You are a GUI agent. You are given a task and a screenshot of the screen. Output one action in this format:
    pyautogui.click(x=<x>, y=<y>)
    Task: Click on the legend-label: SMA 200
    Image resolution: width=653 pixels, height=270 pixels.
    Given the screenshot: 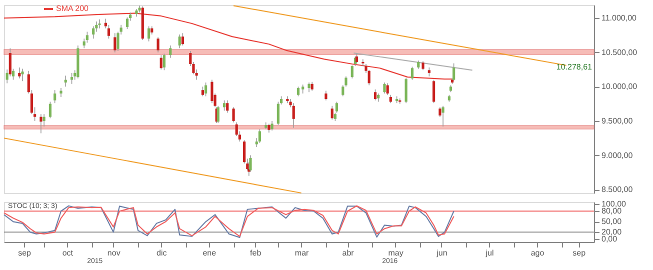 What is the action you would take?
    pyautogui.click(x=73, y=8)
    